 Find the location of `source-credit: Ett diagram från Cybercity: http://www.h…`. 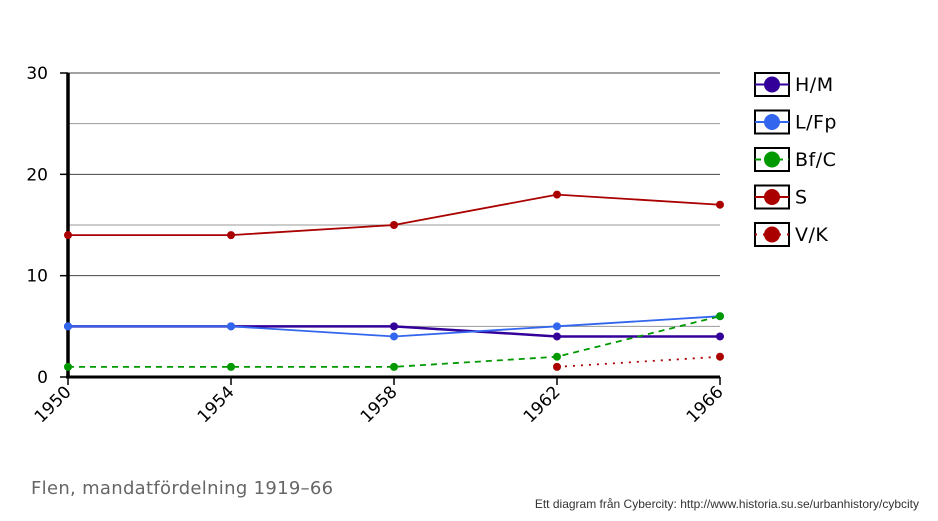

source-credit: Ett diagram från Cybercity: http://www.h… is located at coordinates (726, 504).